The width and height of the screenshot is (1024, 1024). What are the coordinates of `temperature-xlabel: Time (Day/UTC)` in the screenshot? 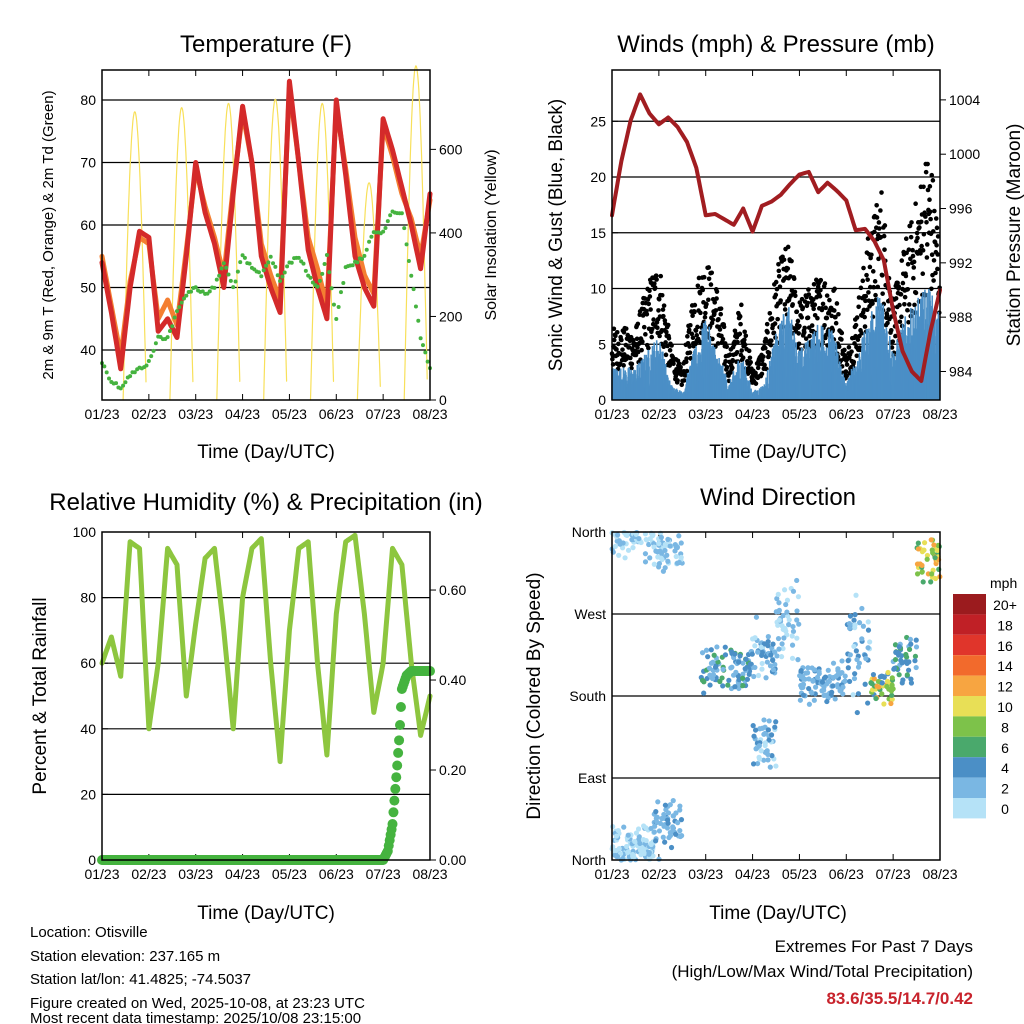 It's located at (266, 452).